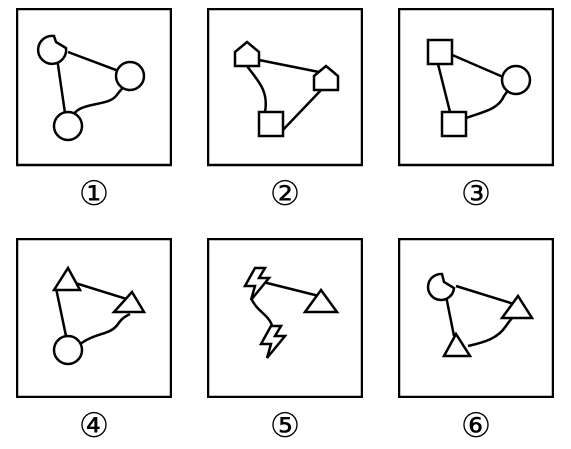  I want to click on panel-2-graph, so click(286, 89).